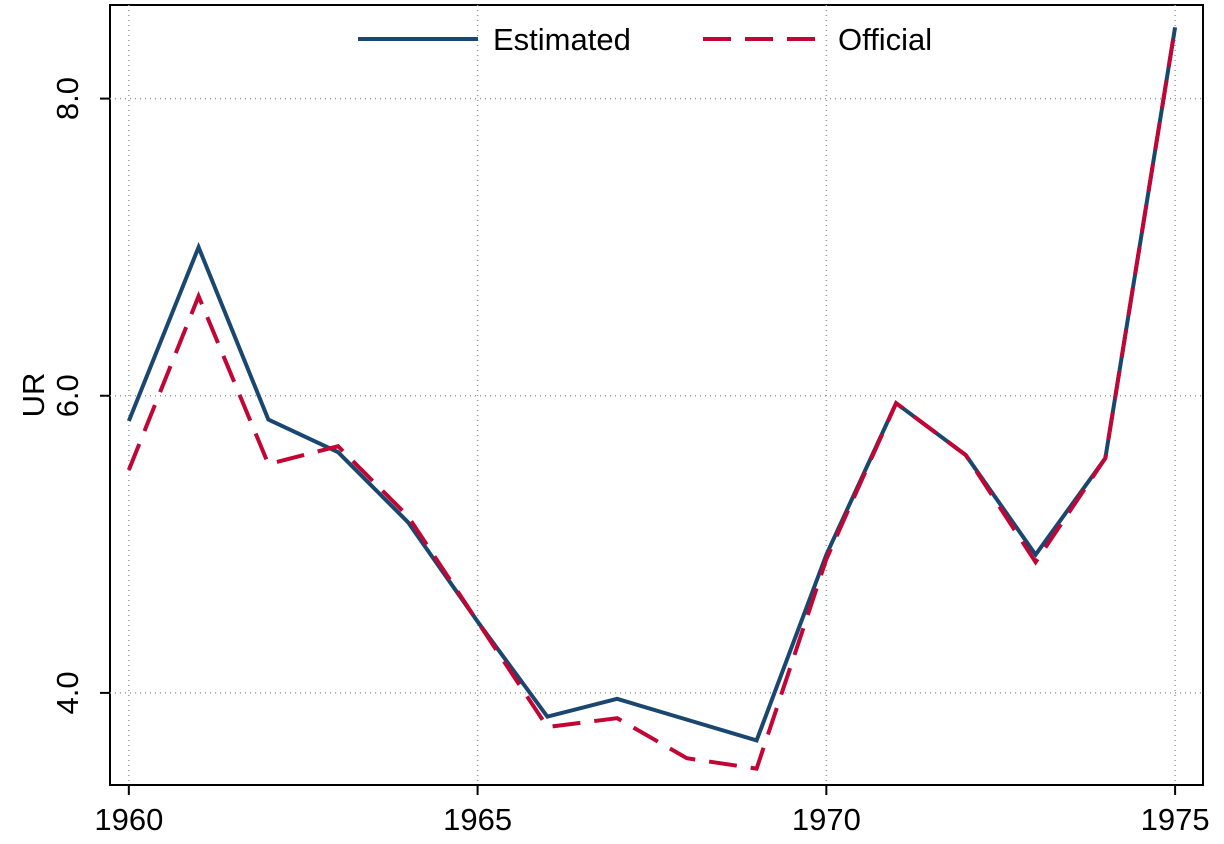  I want to click on y-tick-label: 8.0, so click(67, 98).